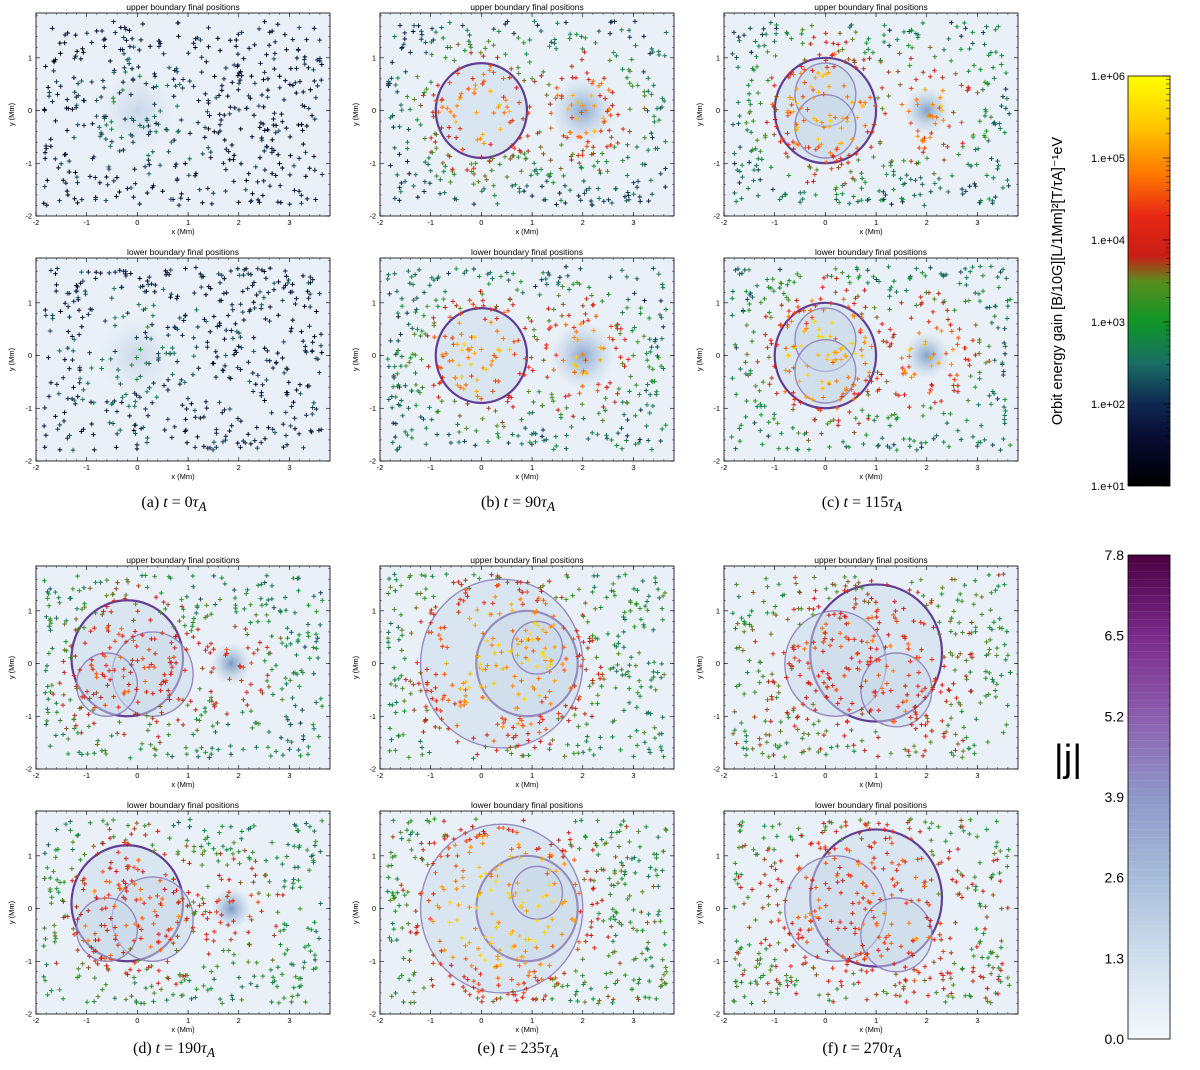  I want to click on y-tick-label: 1, so click(718, 57).